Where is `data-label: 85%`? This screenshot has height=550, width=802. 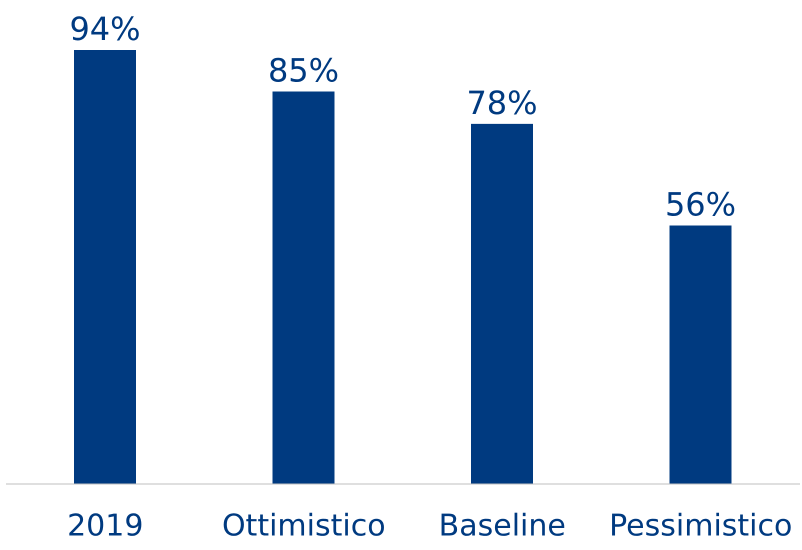 data-label: 85% is located at coordinates (304, 71).